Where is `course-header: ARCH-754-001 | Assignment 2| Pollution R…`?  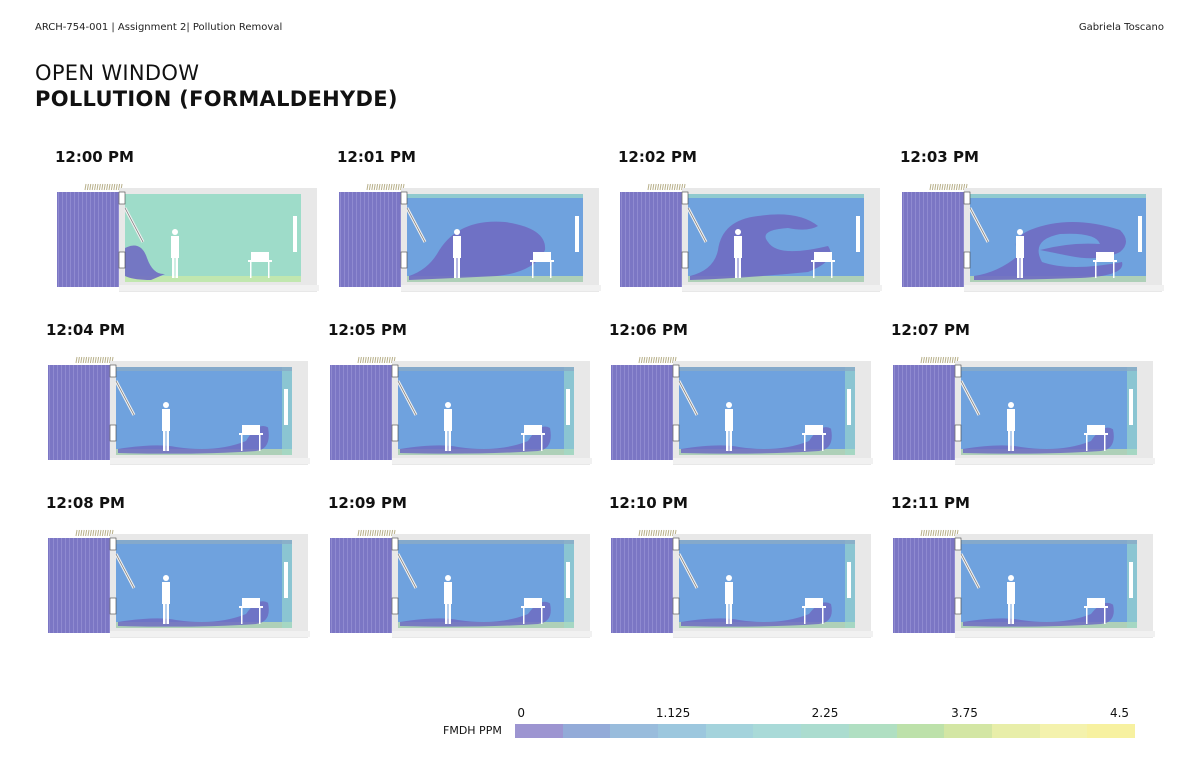
course-header: ARCH-754-001 | Assignment 2| Pollution R… is located at coordinates (159, 27).